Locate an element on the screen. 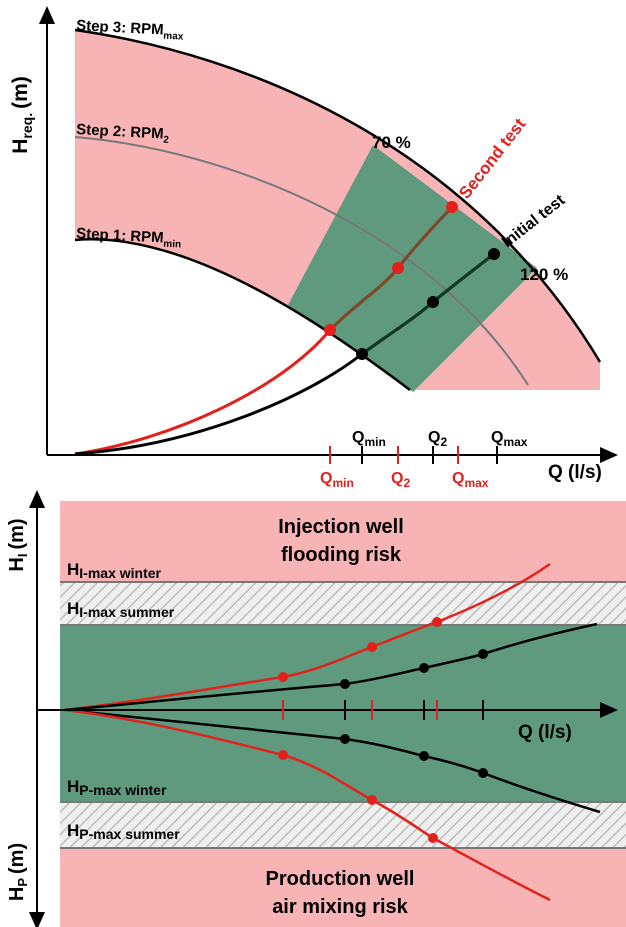 The image size is (626, 927). point-red-min is located at coordinates (330, 330).